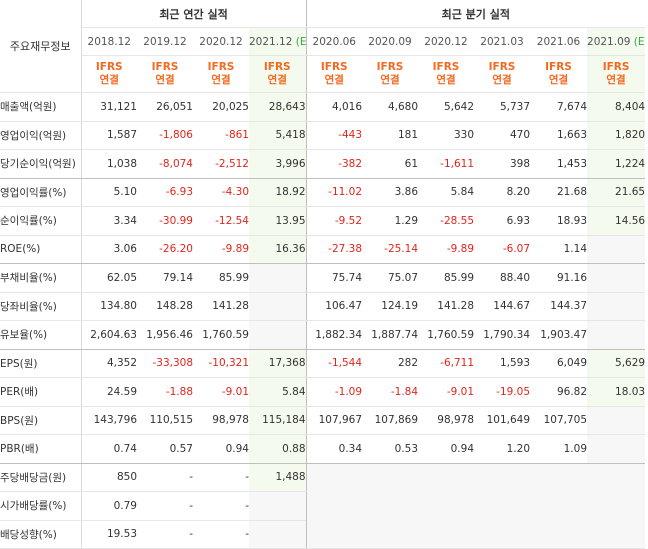 This screenshot has width=648, height=549. What do you see at coordinates (41, 135) in the screenshot?
I see `row-label: 영업이익(억원)` at bounding box center [41, 135].